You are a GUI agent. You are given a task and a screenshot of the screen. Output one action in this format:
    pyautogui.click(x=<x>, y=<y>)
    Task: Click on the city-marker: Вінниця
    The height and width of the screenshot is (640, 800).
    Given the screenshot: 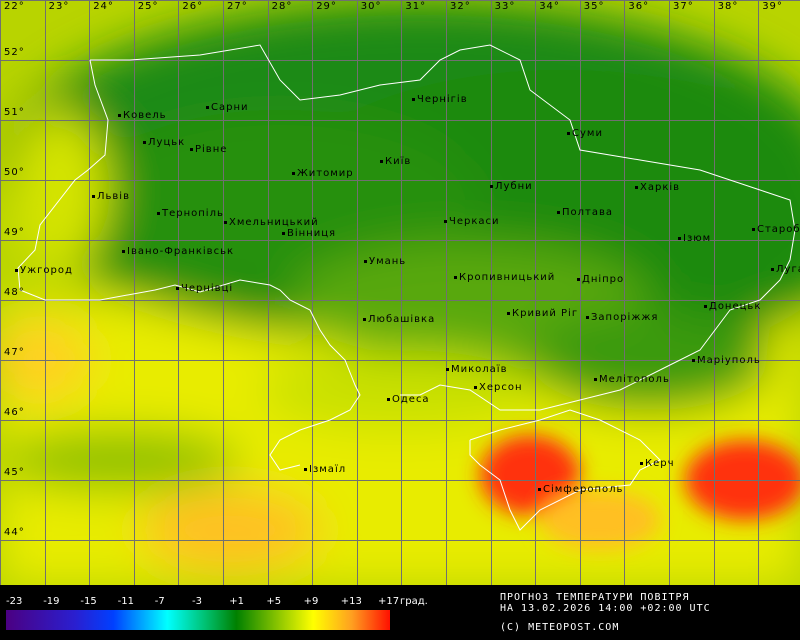 What is the action you would take?
    pyautogui.click(x=309, y=233)
    